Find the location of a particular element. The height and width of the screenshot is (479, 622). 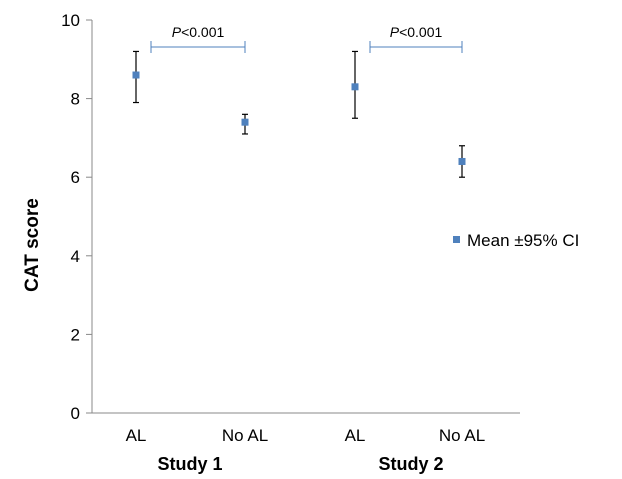

y-tick-label: 8 is located at coordinates (75, 99).